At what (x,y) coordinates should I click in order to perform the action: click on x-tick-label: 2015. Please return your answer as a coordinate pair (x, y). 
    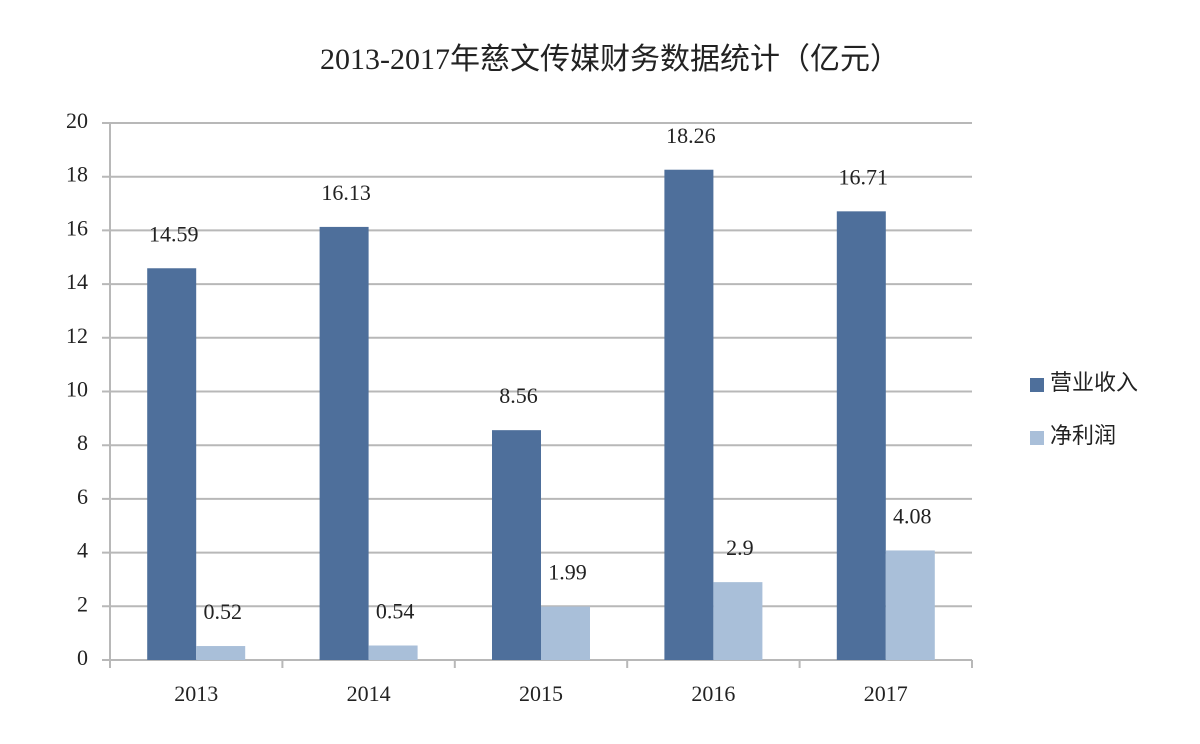
    Looking at the image, I should click on (541, 693).